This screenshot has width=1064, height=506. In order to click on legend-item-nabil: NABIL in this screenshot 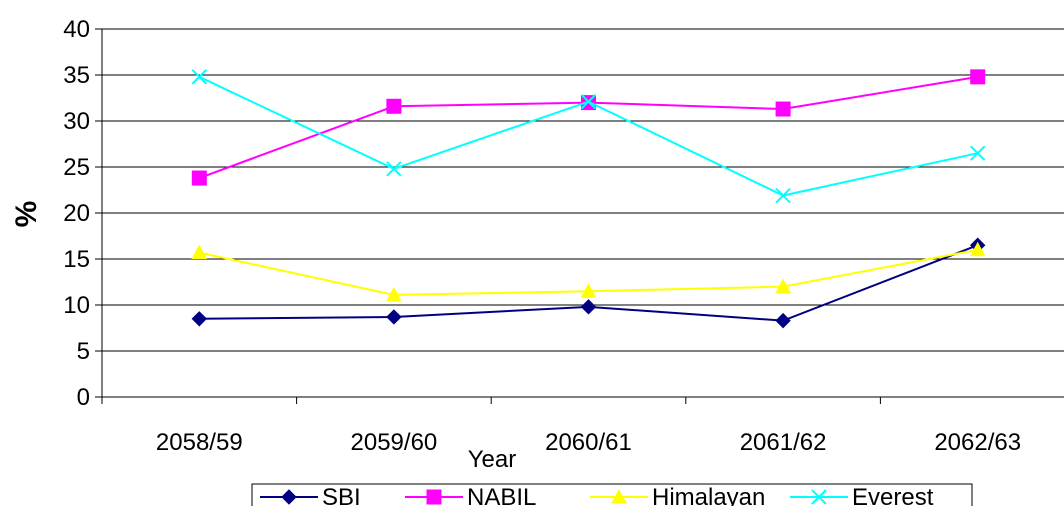, I will do `click(470, 495)`.